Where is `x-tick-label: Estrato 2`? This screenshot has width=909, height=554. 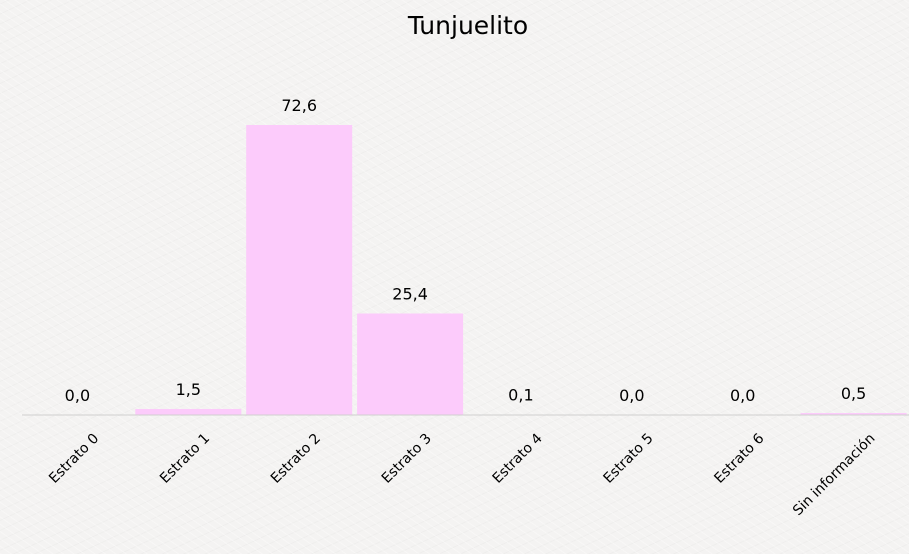 x-tick-label: Estrato 2 is located at coordinates (296, 459).